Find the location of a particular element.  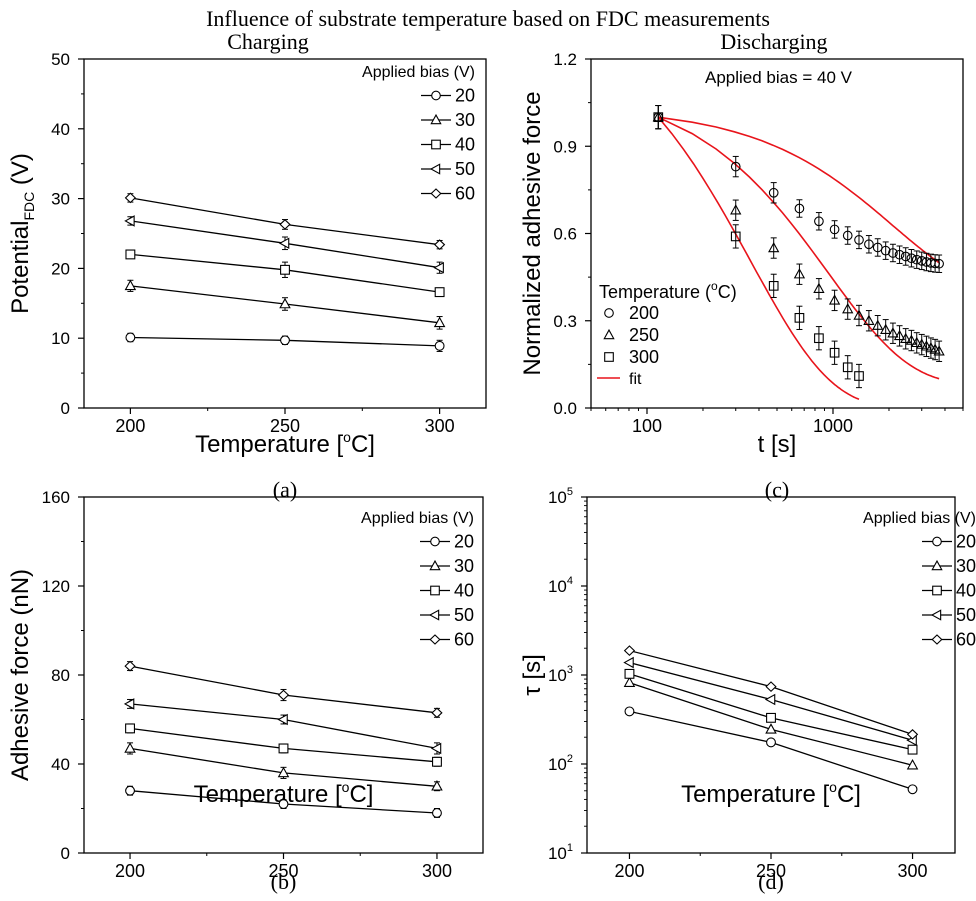

y-axis-label-sub: FDC is located at coordinates (29, 206).